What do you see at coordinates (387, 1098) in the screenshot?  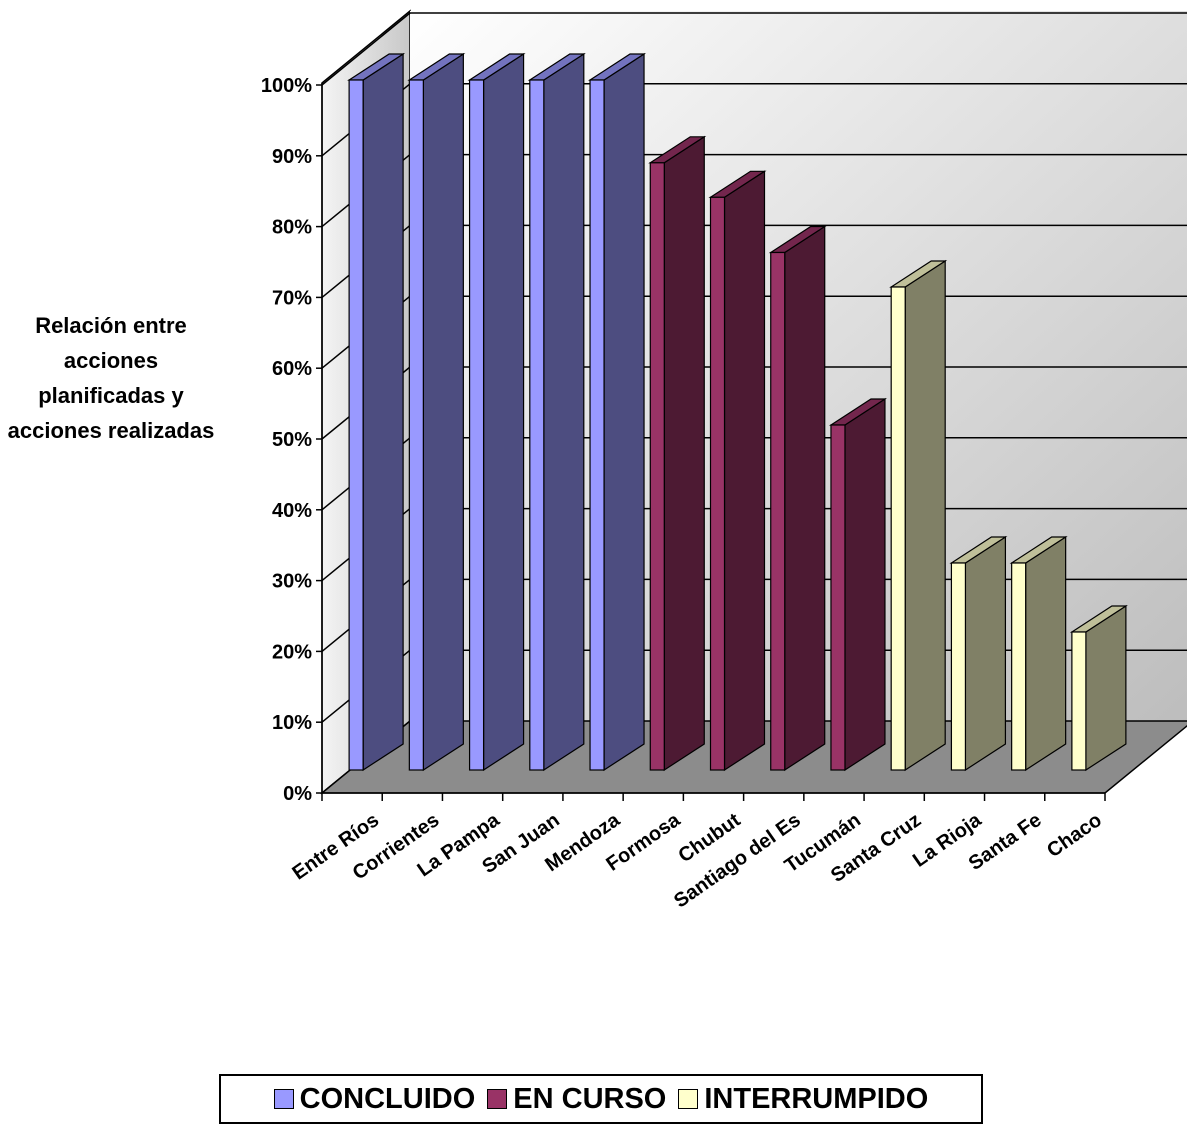 I see `legend-label: CONCLUIDO` at bounding box center [387, 1098].